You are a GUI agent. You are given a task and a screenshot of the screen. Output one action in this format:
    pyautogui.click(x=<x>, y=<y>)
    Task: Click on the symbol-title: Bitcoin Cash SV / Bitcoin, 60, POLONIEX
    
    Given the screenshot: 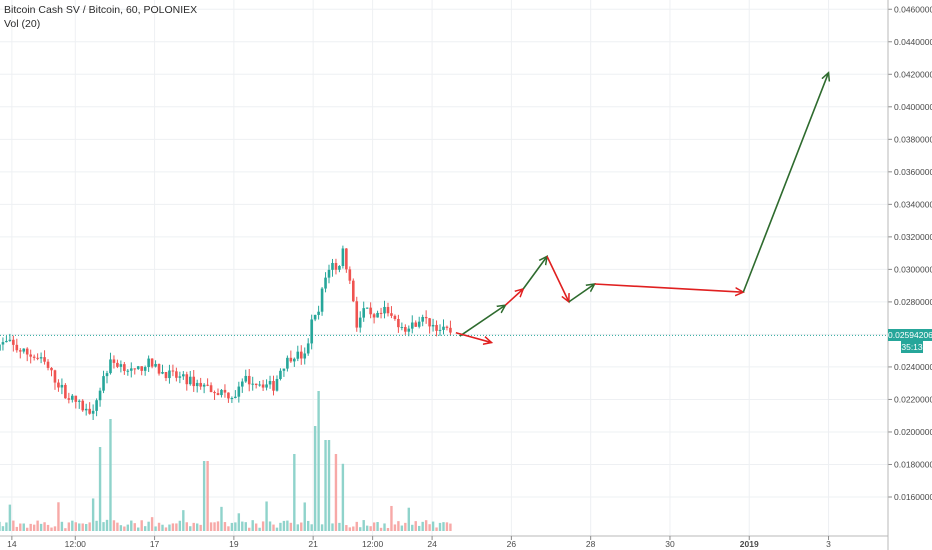 What is the action you would take?
    pyautogui.click(x=101, y=10)
    